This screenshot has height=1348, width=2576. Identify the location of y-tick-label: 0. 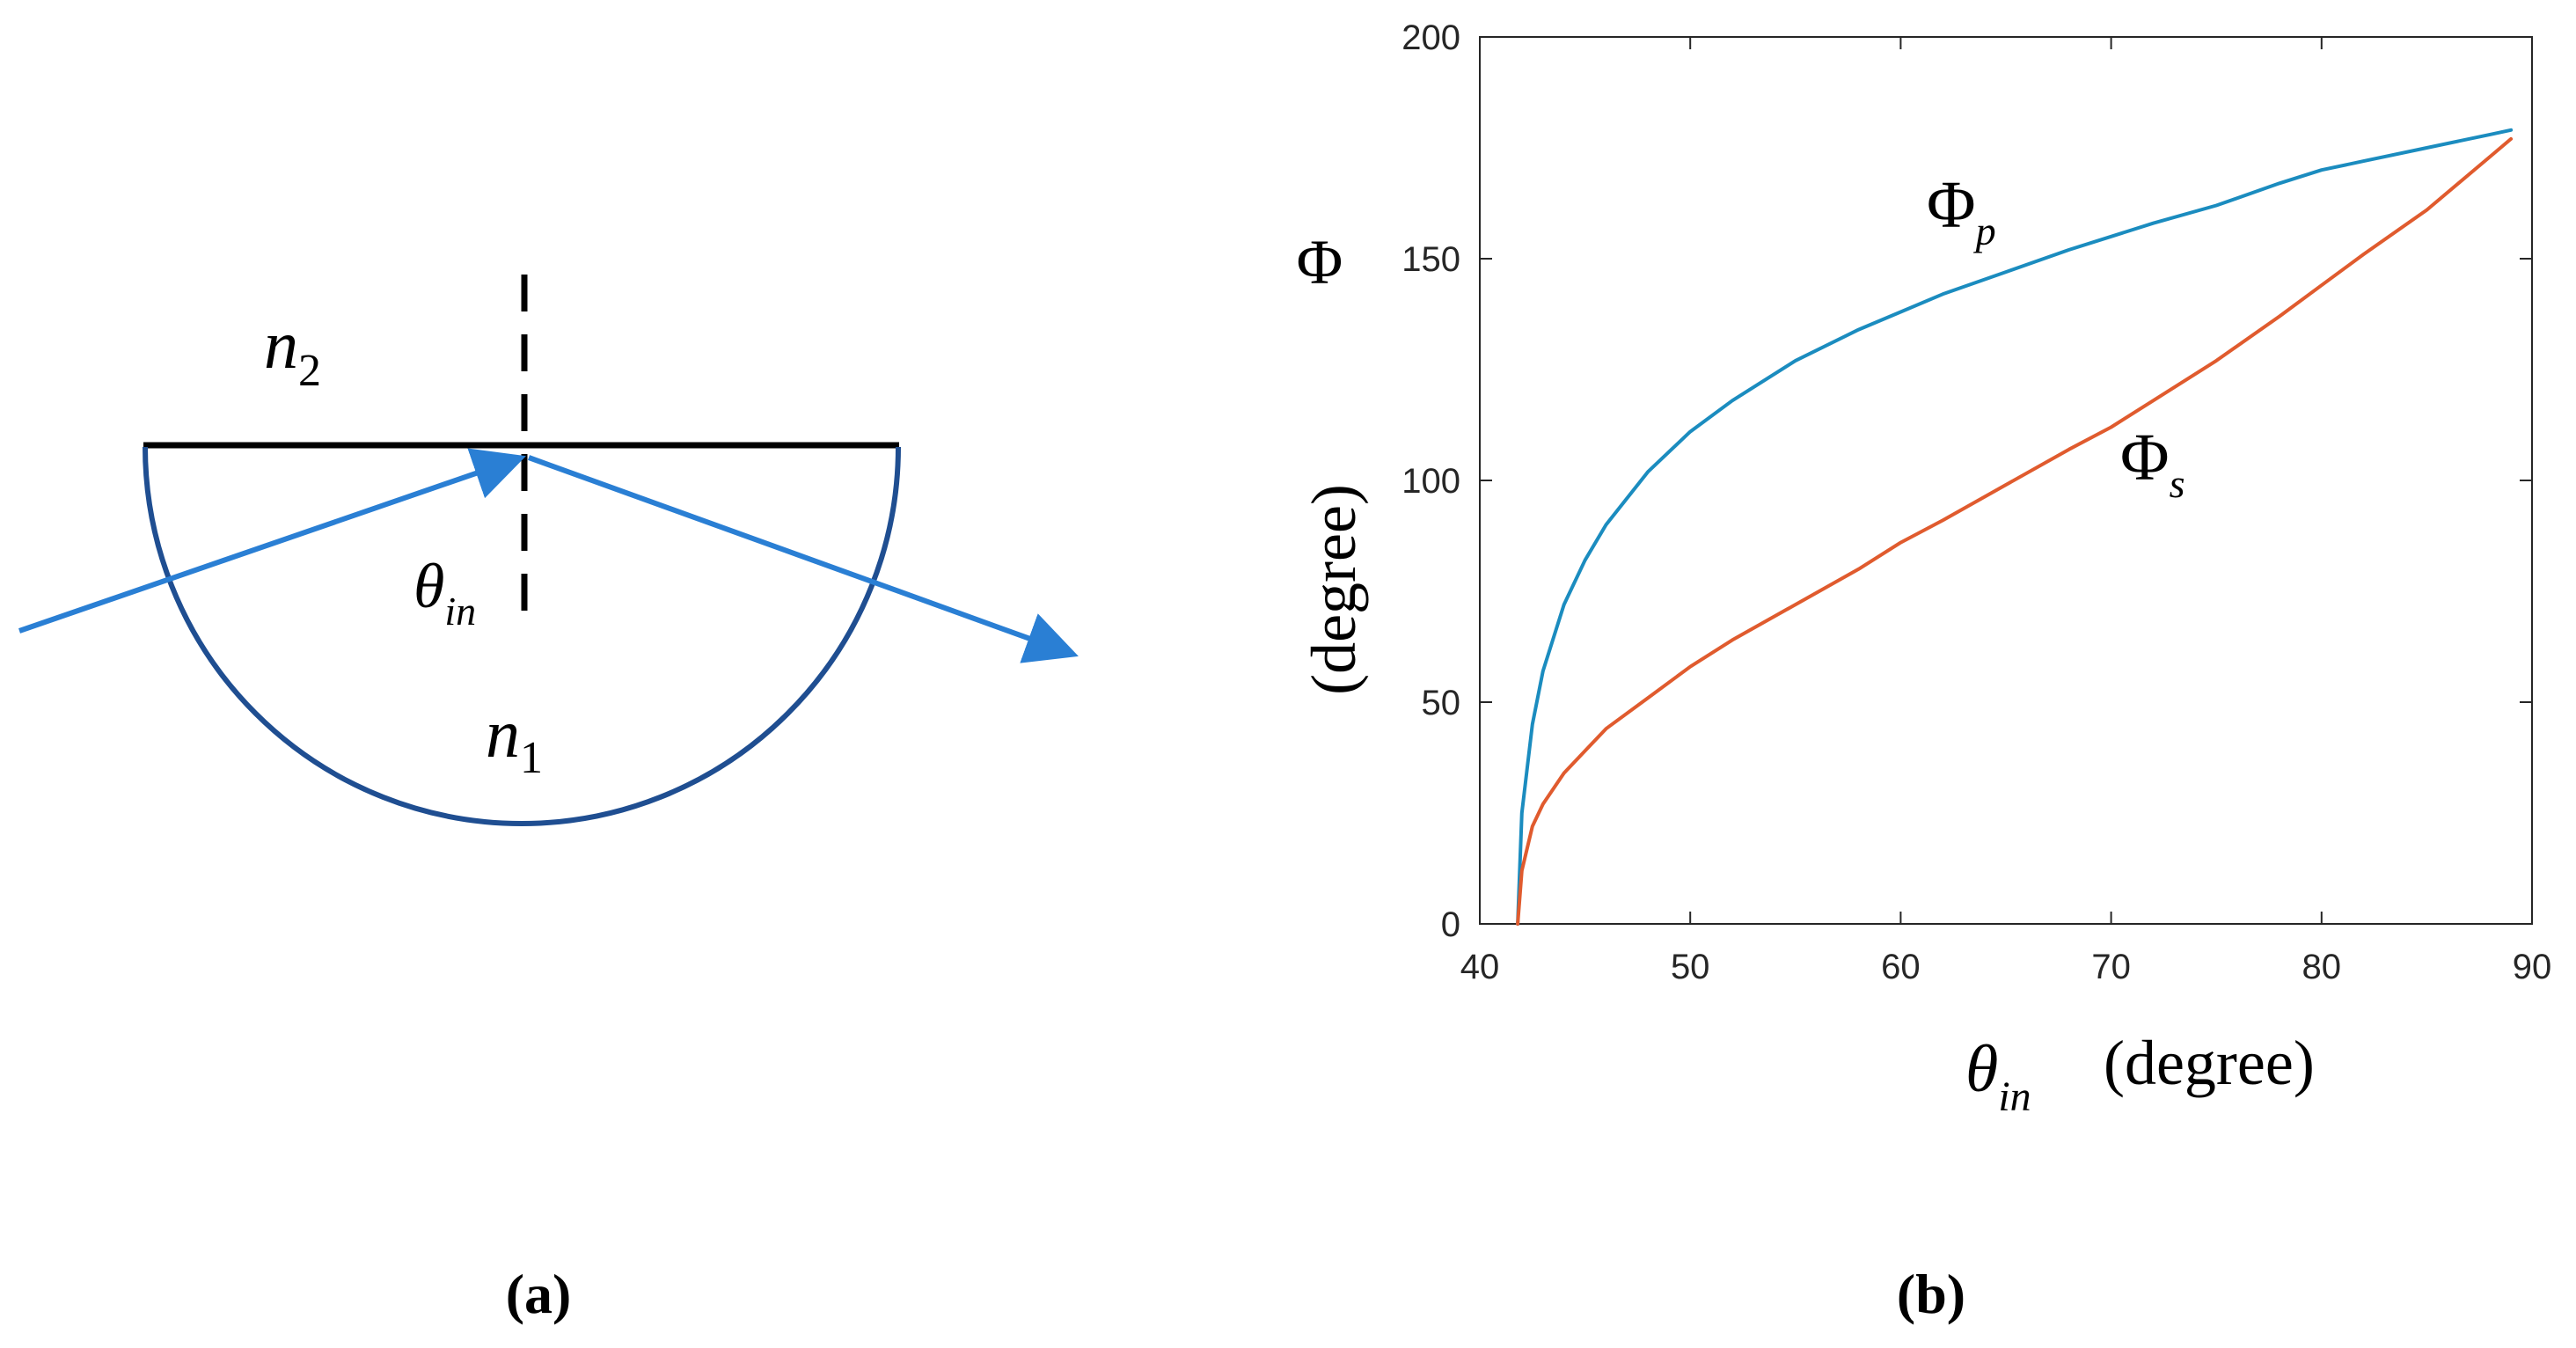
(1450, 924).